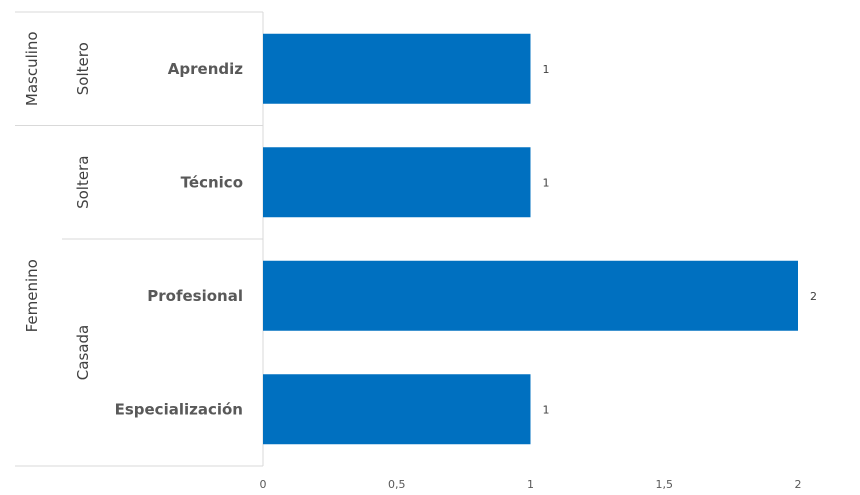 This screenshot has height=495, width=860. Describe the element at coordinates (205, 69) in the screenshot. I see `category-label: Aprendiz` at that location.